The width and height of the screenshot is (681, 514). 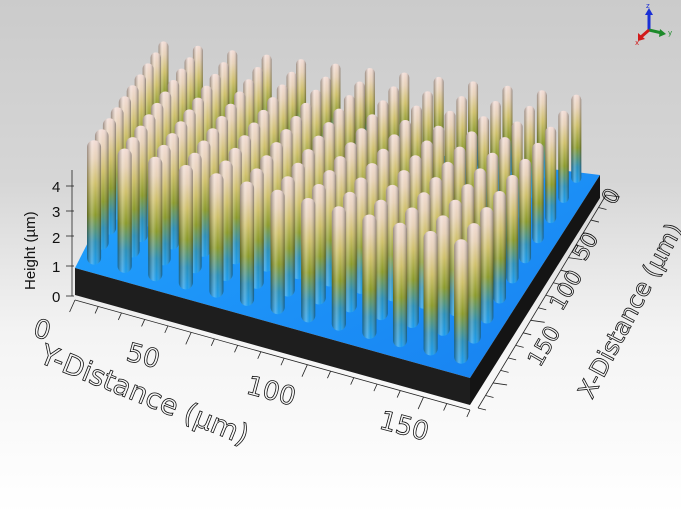 What do you see at coordinates (48, 238) in the screenshot?
I see `z-axis: 0 1 2 3 4 Height (µm)` at bounding box center [48, 238].